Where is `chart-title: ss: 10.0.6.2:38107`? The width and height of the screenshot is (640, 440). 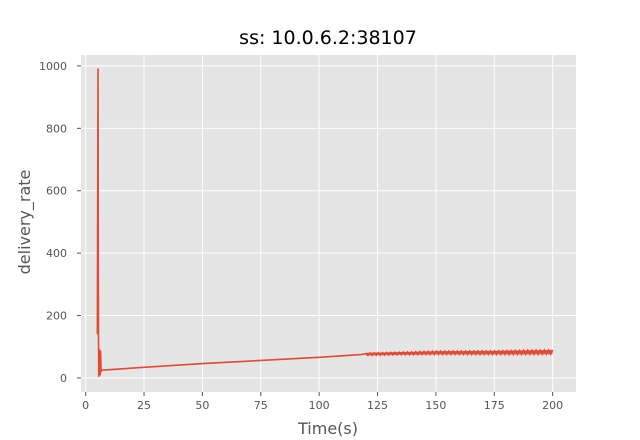 chart-title: ss: 10.0.6.2:38107 is located at coordinates (328, 38).